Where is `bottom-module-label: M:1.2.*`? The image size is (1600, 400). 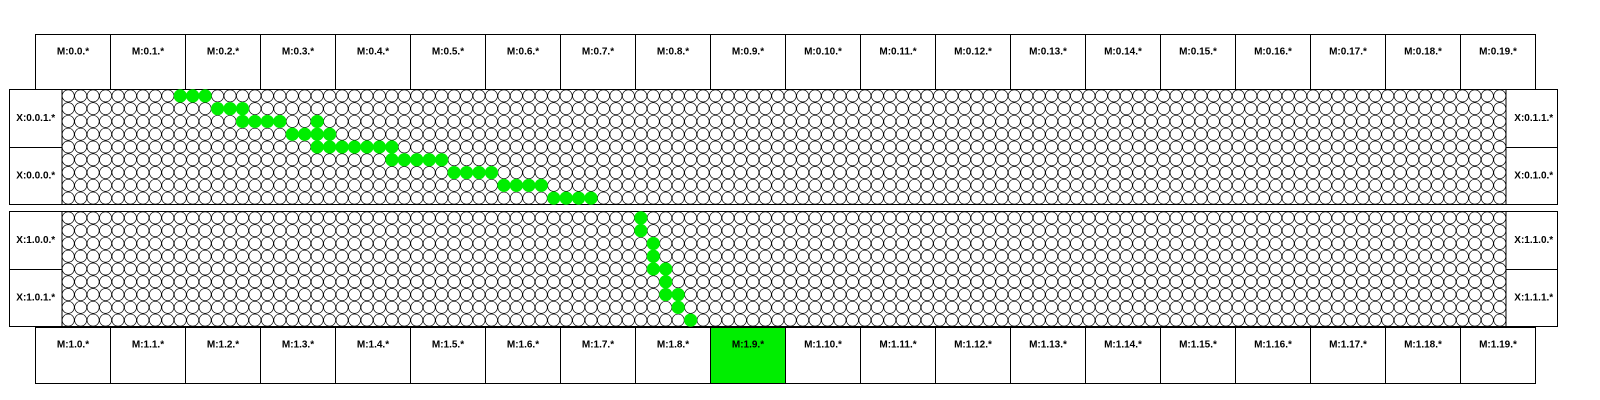
bottom-module-label: M:1.2.* is located at coordinates (223, 345).